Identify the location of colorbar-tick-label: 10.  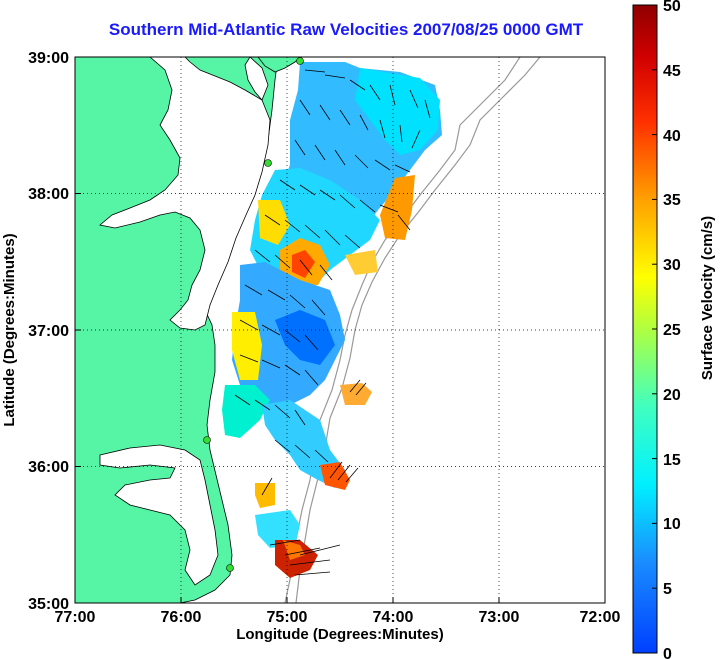
(672, 524).